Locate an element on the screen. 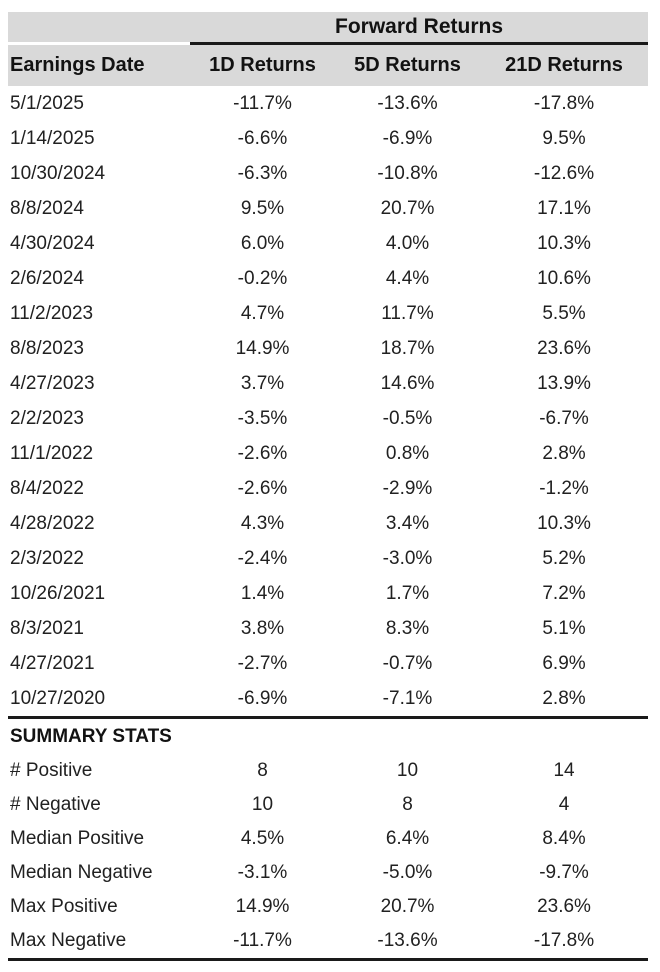 The width and height of the screenshot is (660, 972). earnings-date-cell: 4/28/2022 is located at coordinates (52, 523).